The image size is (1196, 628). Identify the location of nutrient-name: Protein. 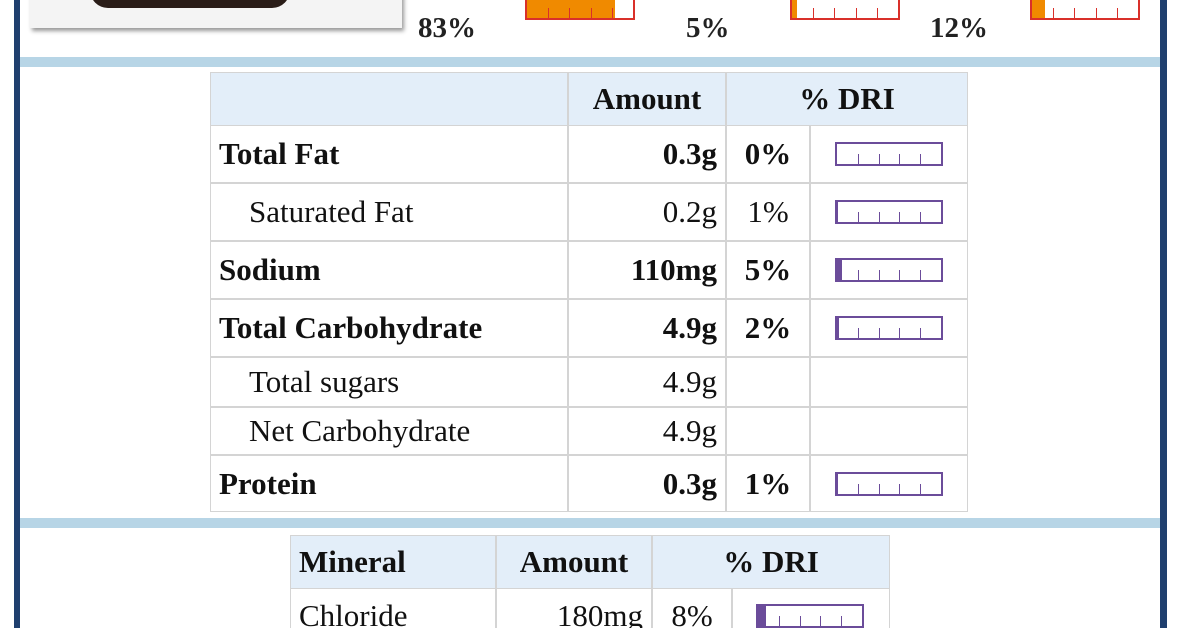
(389, 483).